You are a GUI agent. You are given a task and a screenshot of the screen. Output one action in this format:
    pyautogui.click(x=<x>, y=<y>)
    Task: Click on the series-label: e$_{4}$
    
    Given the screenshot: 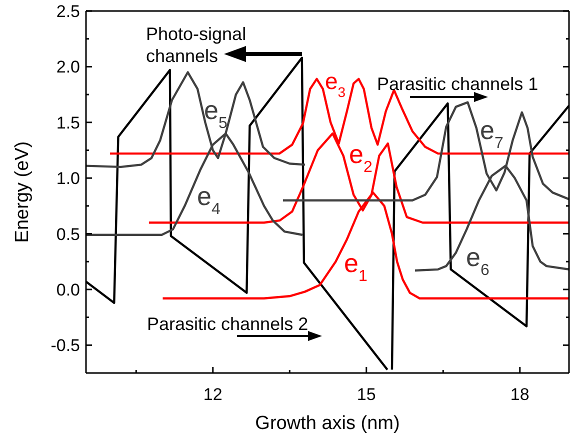 What is the action you would take?
    pyautogui.click(x=208, y=199)
    